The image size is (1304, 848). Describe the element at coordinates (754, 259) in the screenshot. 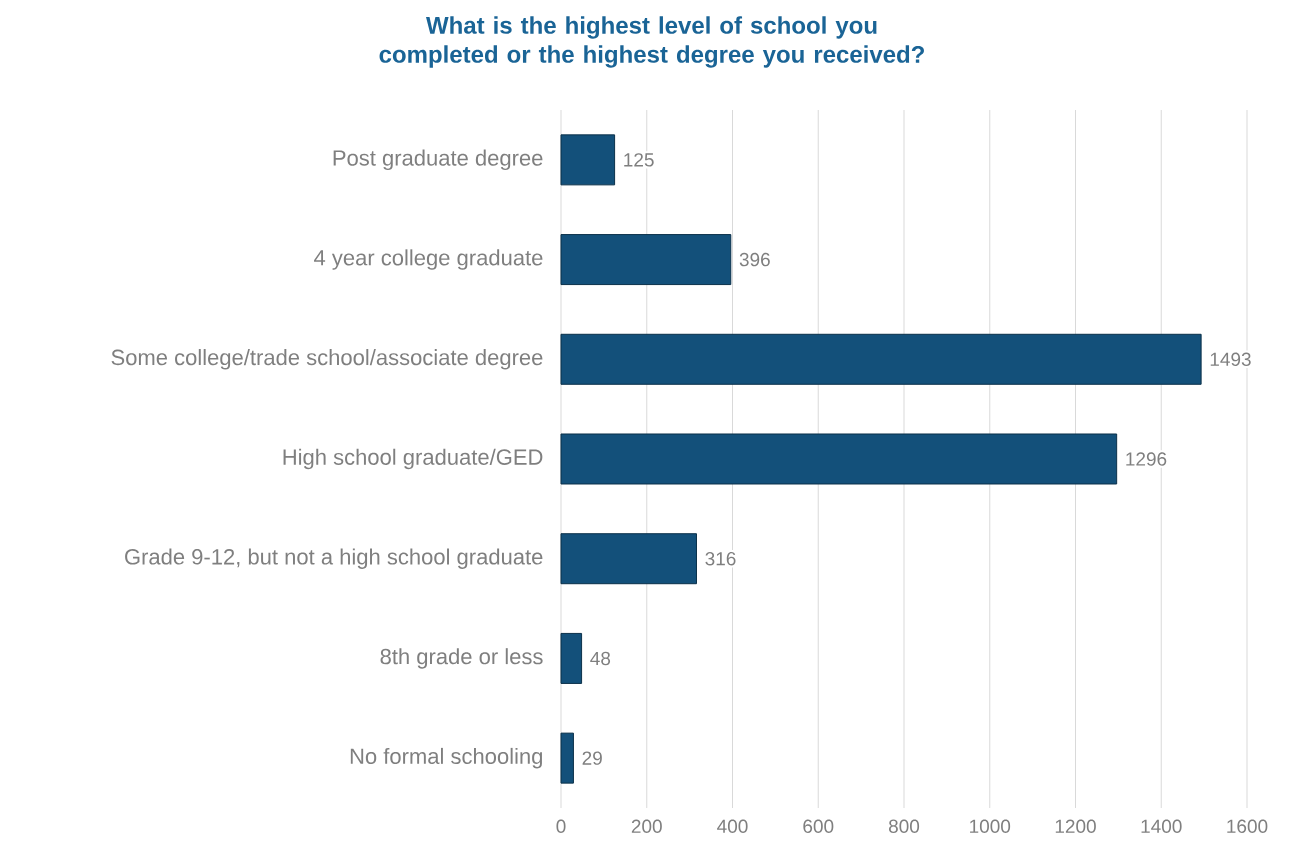

I see `data-label: 396` at that location.